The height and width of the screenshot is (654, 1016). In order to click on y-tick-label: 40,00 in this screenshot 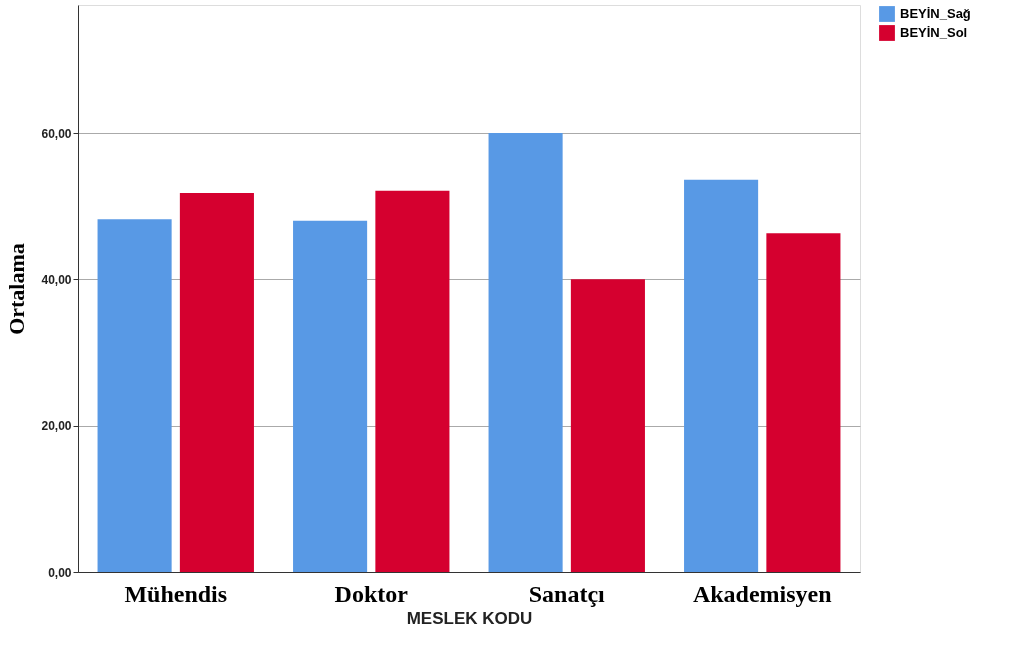, I will do `click(56, 279)`.